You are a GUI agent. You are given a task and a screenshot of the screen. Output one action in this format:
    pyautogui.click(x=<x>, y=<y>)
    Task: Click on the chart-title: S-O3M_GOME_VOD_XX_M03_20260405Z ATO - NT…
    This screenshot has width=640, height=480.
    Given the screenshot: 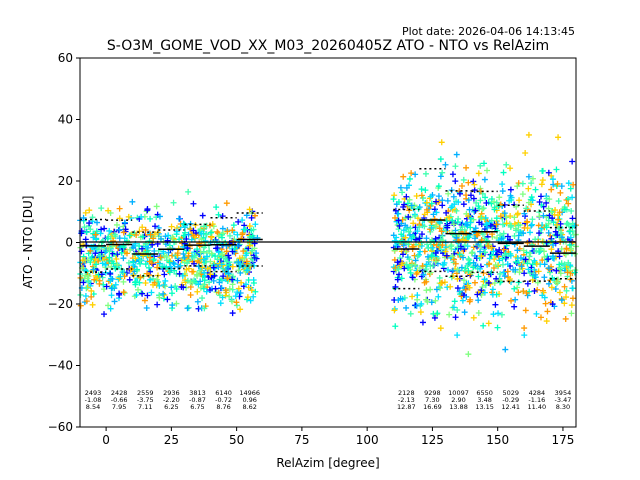 What is the action you would take?
    pyautogui.click(x=328, y=46)
    